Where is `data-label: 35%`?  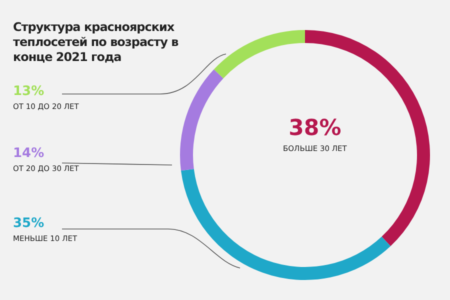
data-label: 35% is located at coordinates (29, 224).